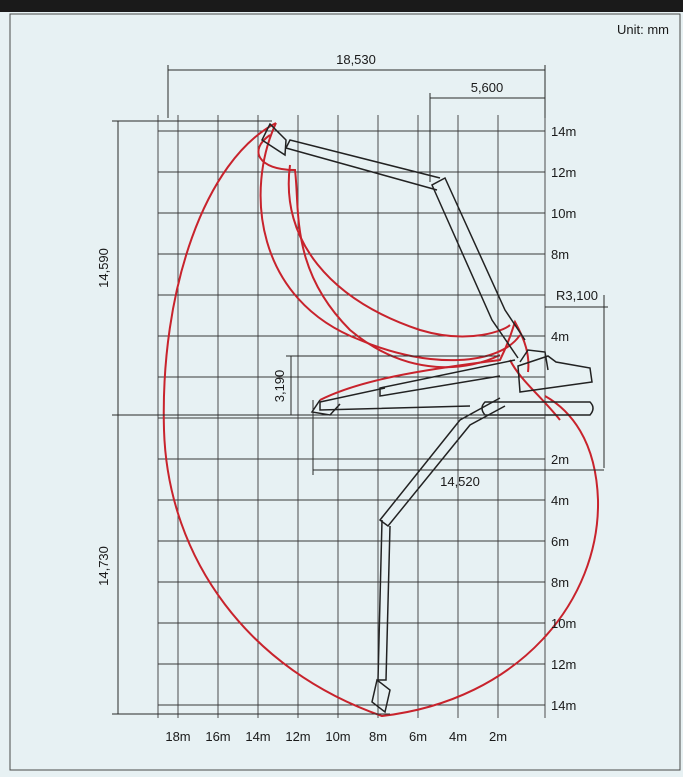 This screenshot has height=777, width=683. I want to click on horizontal-bucket, so click(325, 407).